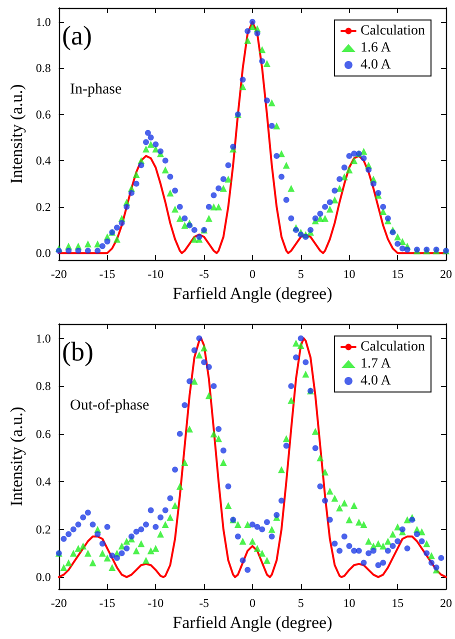  Describe the element at coordinates (376, 48) in the screenshot. I see `legend-label: 1.6 A` at that location.